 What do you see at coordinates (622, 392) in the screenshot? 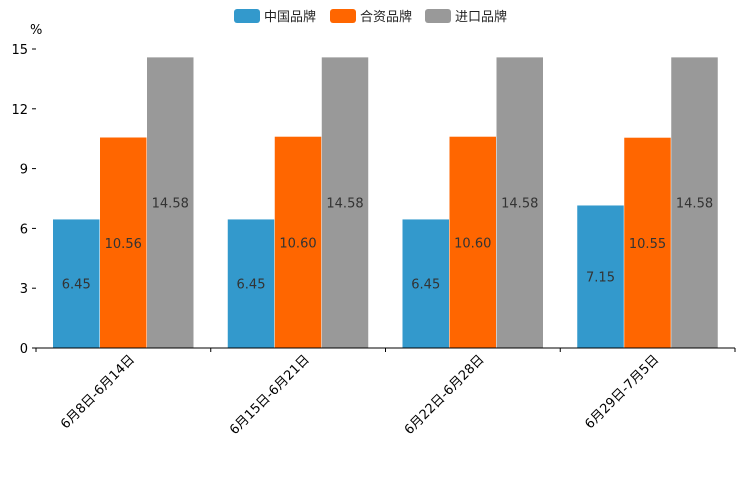
I see `x-tick-label: 6月29日-7月5日` at bounding box center [622, 392].